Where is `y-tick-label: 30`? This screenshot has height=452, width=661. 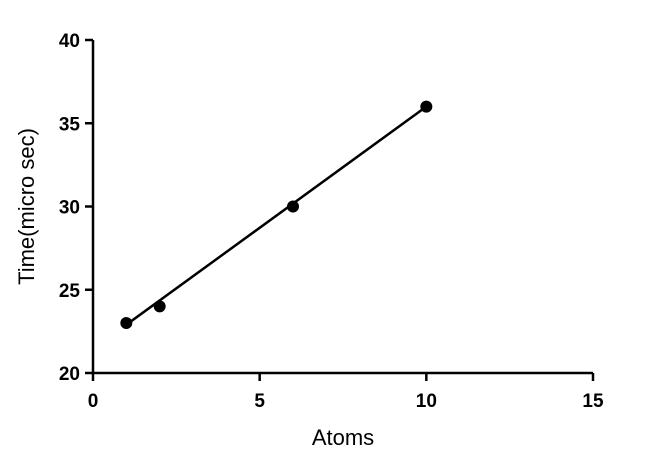 y-tick-label: 30 is located at coordinates (69, 208).